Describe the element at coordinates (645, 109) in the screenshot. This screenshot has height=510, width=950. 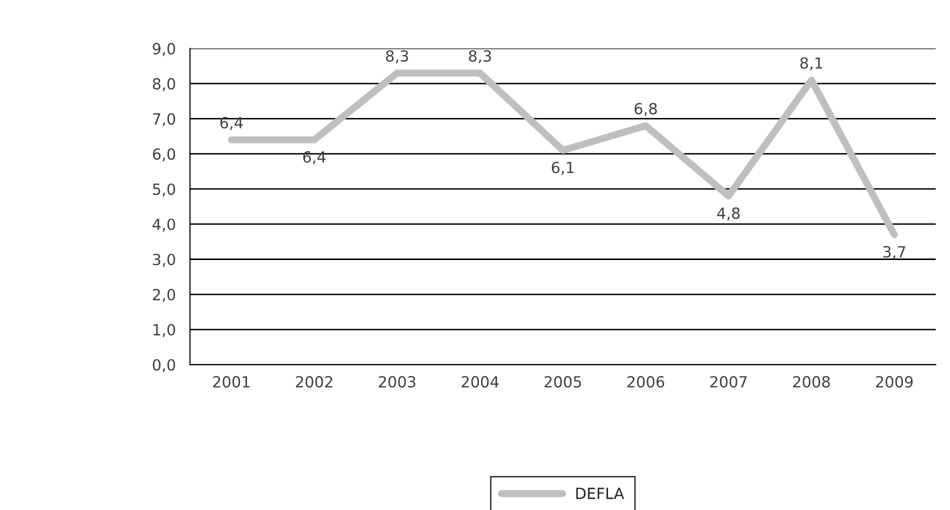
I see `data-label: 6,8` at that location.